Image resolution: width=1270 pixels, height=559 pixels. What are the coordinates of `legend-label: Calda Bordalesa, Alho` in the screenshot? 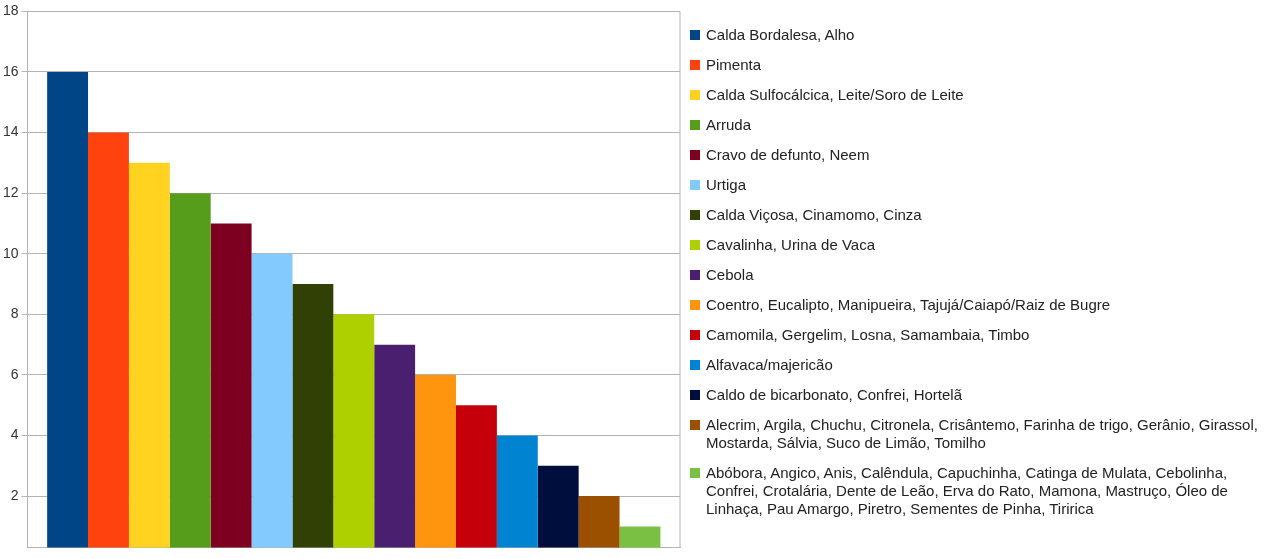 It's located at (780, 35).